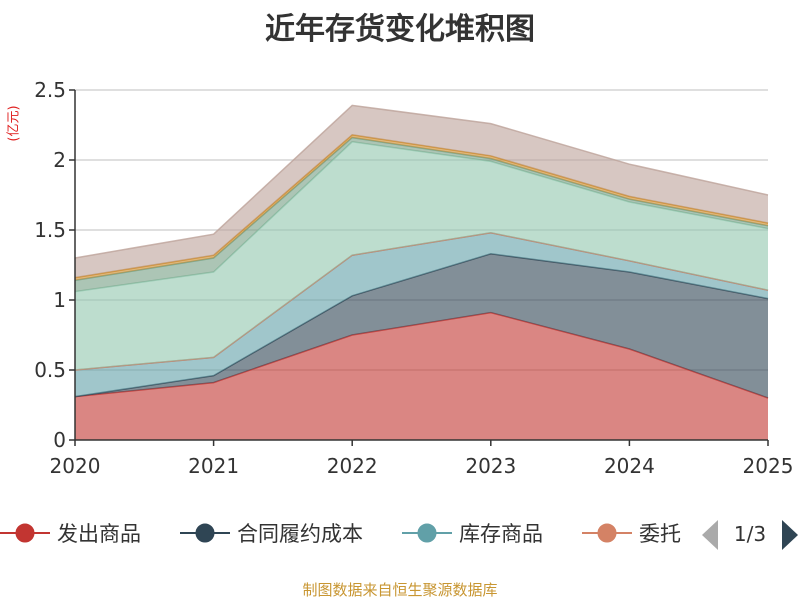 This screenshot has width=800, height=600. What do you see at coordinates (710, 535) in the screenshot?
I see `legend-prev-arrow-icon` at bounding box center [710, 535].